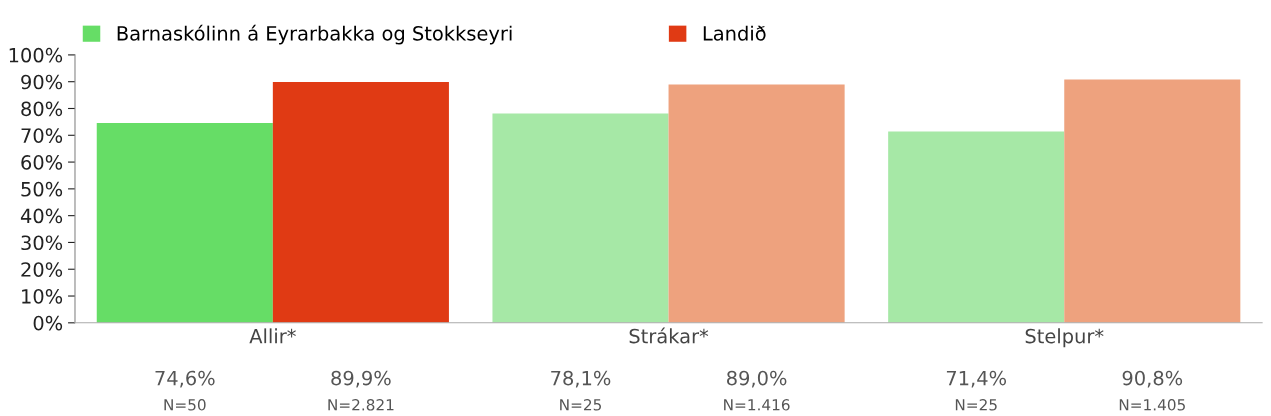 This screenshot has height=416, width=1271. Describe the element at coordinates (42, 135) in the screenshot. I see `y-tick-label: 70%` at that location.